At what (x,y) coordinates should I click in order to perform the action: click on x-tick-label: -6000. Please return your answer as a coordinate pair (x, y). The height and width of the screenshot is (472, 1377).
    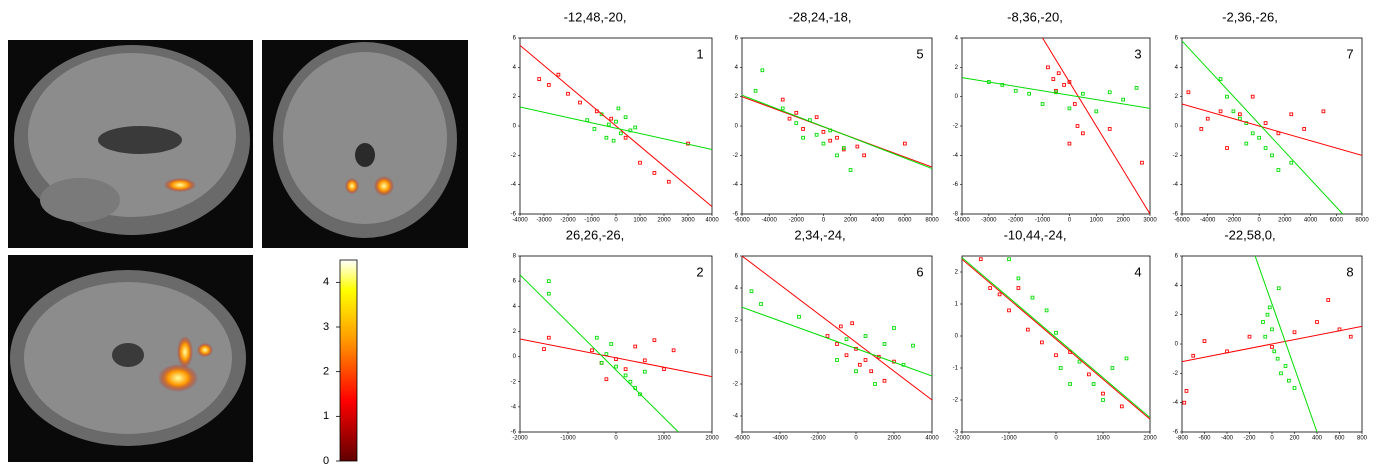
    Looking at the image, I should click on (742, 439).